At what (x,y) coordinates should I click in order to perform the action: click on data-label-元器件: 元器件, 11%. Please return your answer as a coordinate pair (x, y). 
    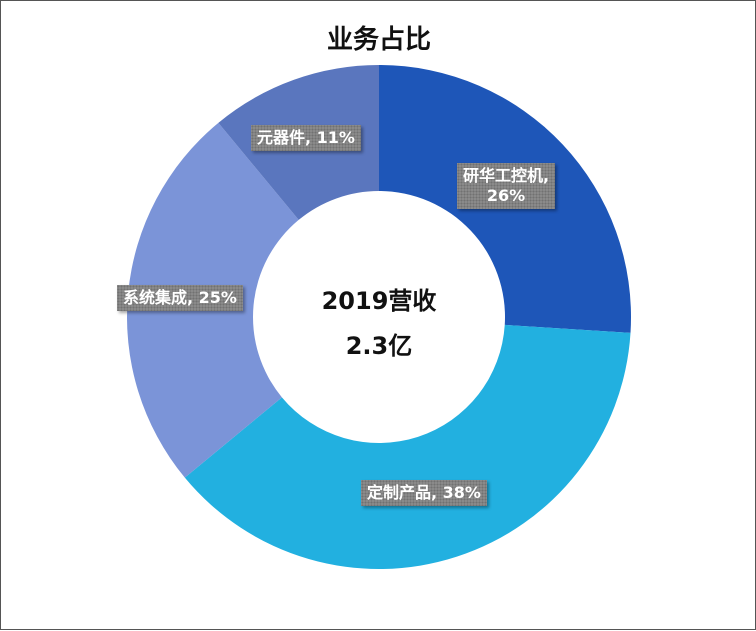
    Looking at the image, I should click on (306, 138).